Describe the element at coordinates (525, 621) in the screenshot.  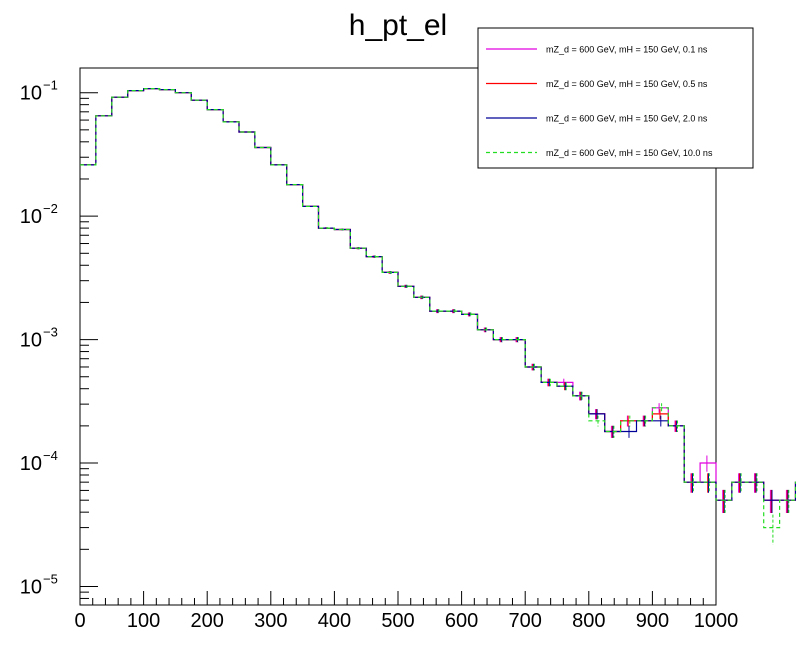
I see `x-tick-label-700: 700` at that location.